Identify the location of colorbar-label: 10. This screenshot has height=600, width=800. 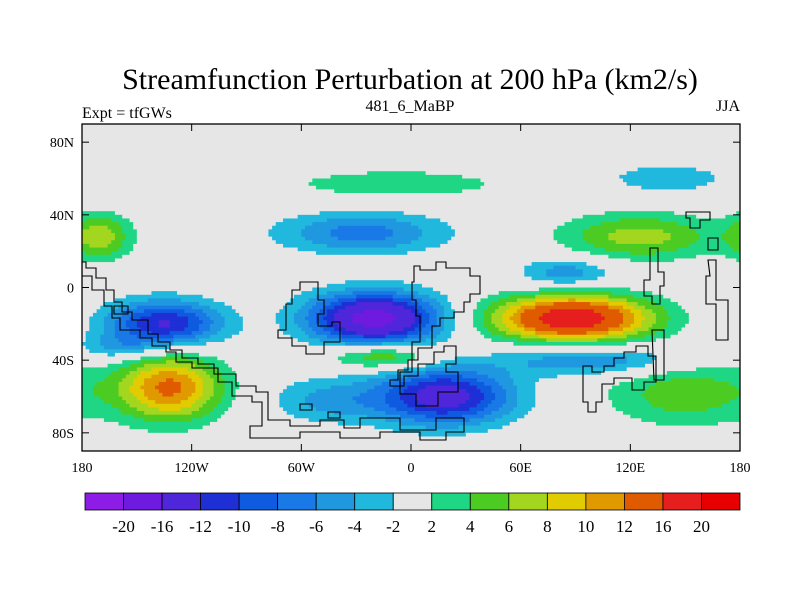
(585, 526).